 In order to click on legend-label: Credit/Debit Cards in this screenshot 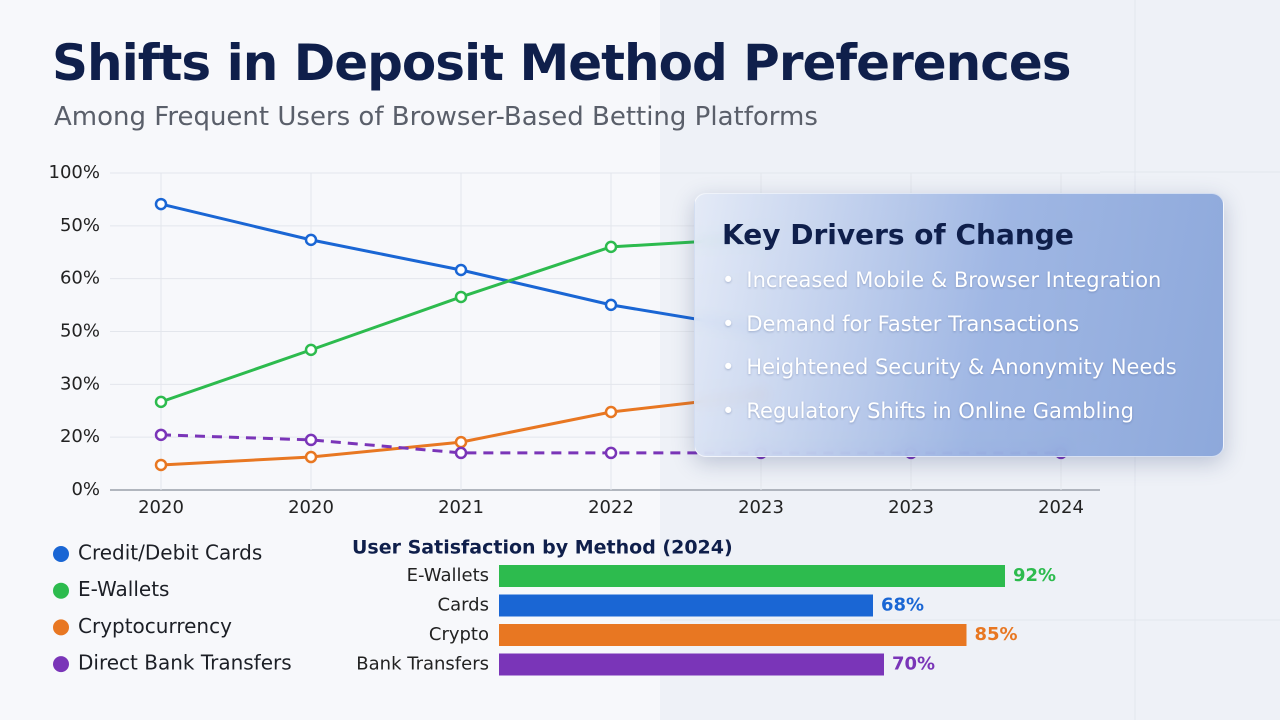, I will do `click(170, 553)`.